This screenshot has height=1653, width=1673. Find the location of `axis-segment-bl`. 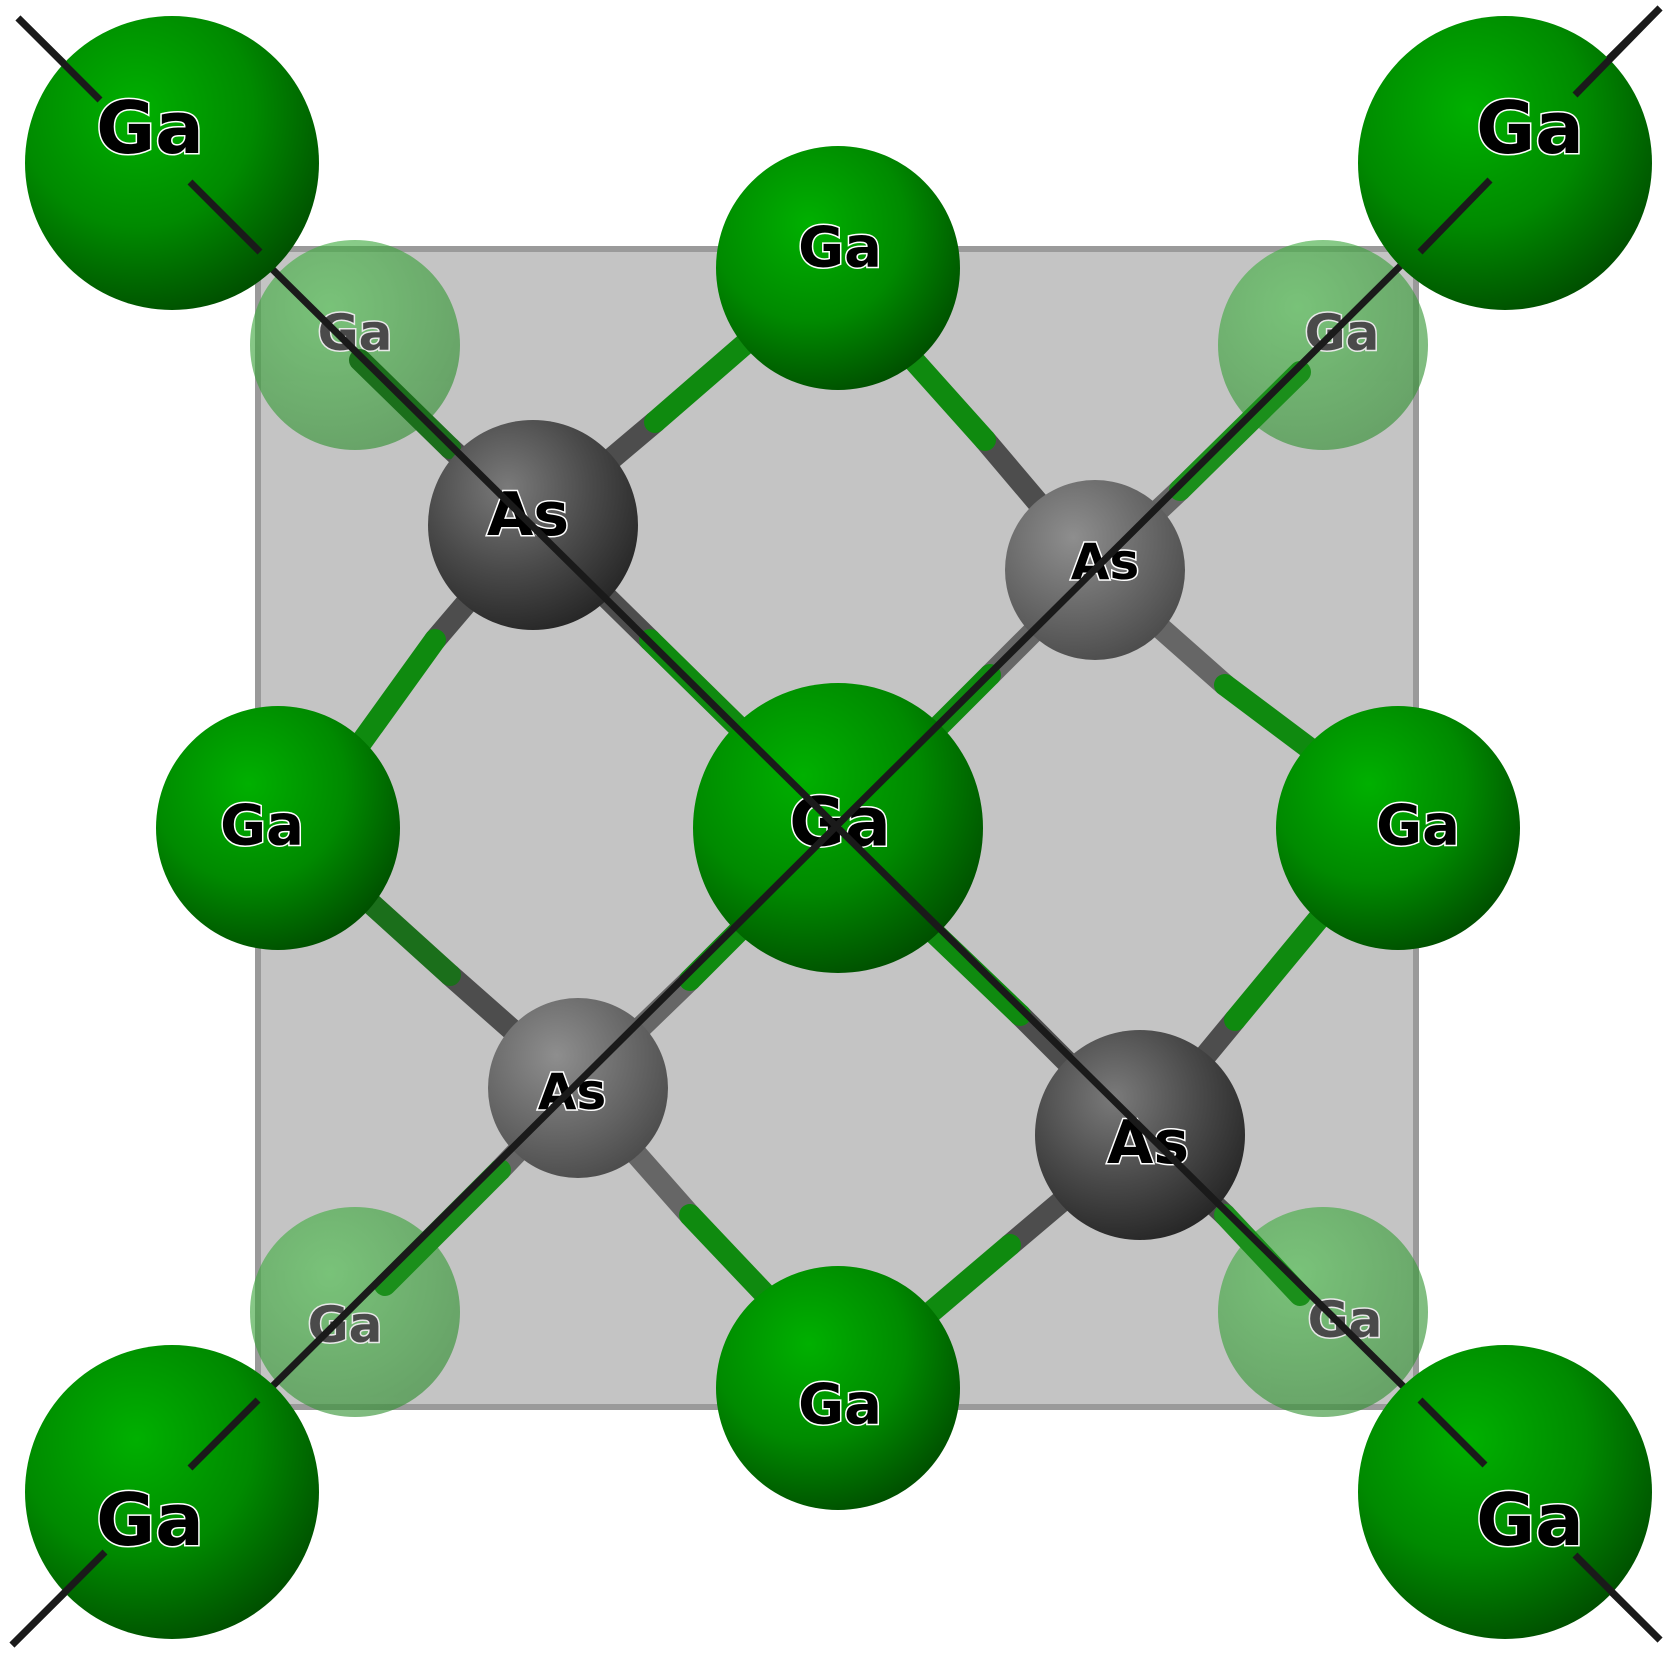

axis-segment-bl is located at coordinates (58, 1598).